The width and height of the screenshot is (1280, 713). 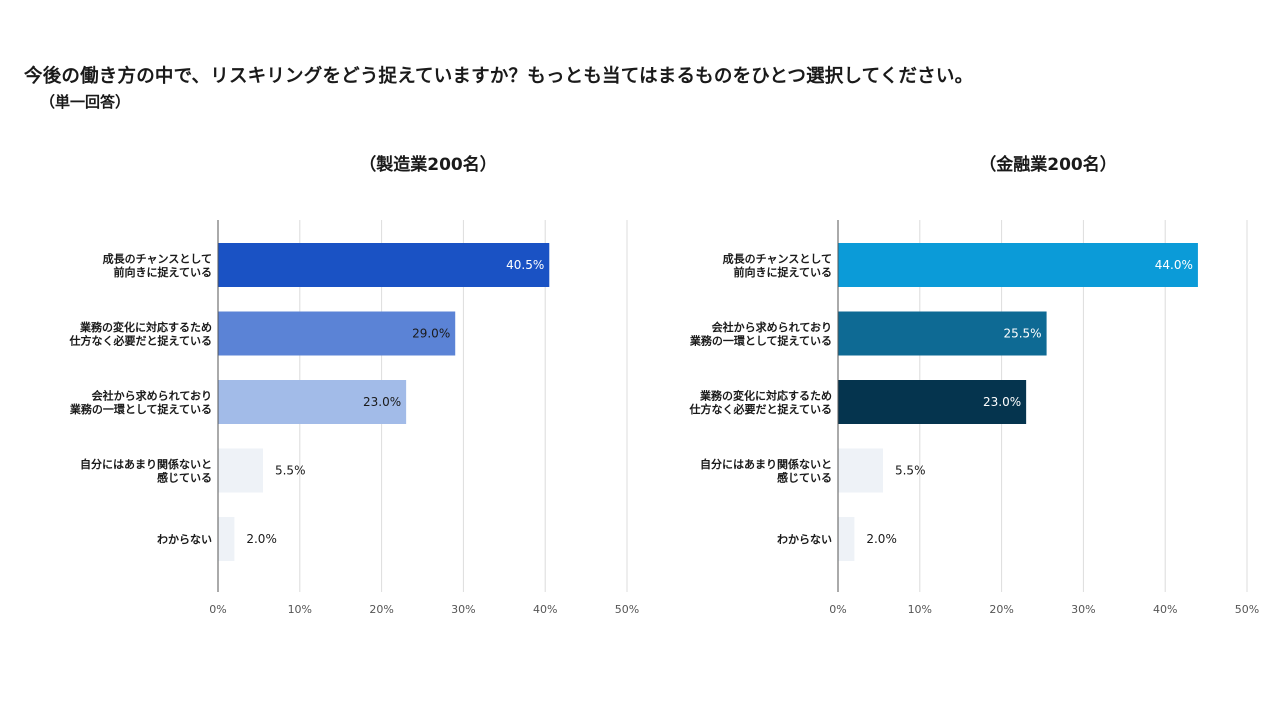 I want to click on chart-title: （製造業200名）, so click(x=428, y=164).